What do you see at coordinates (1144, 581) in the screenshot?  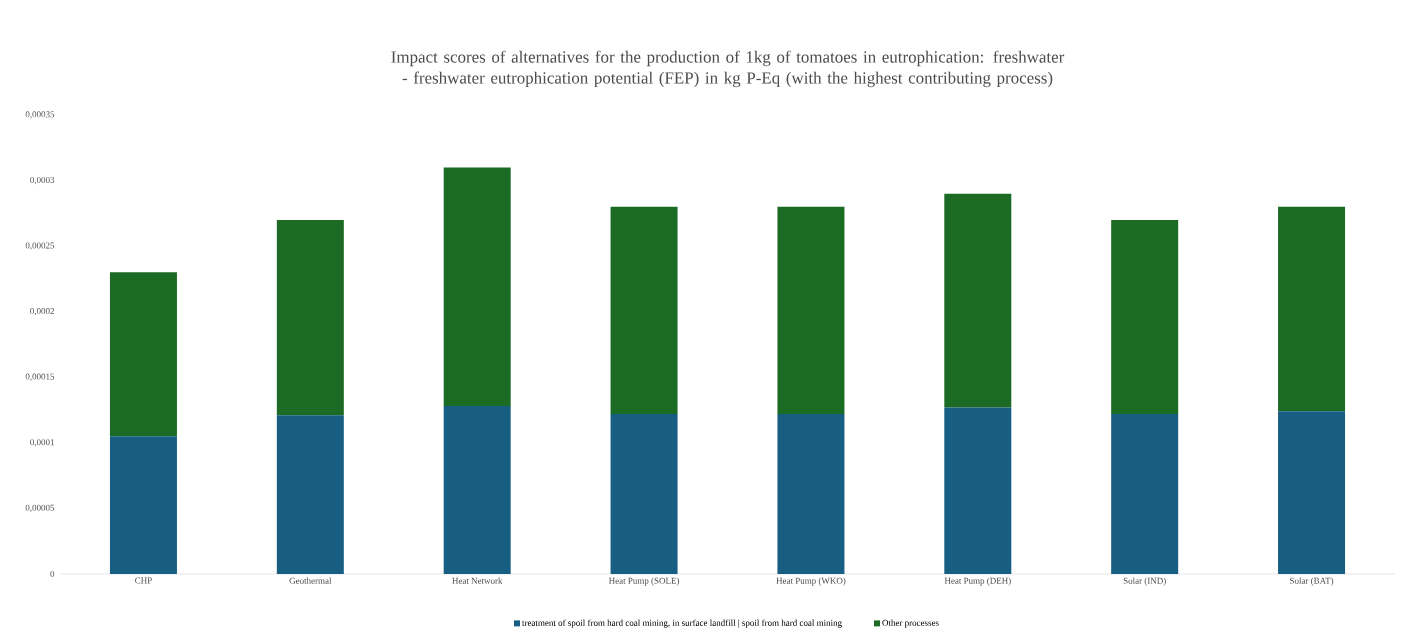 I see `x-tick-label: Solar (IND)` at bounding box center [1144, 581].